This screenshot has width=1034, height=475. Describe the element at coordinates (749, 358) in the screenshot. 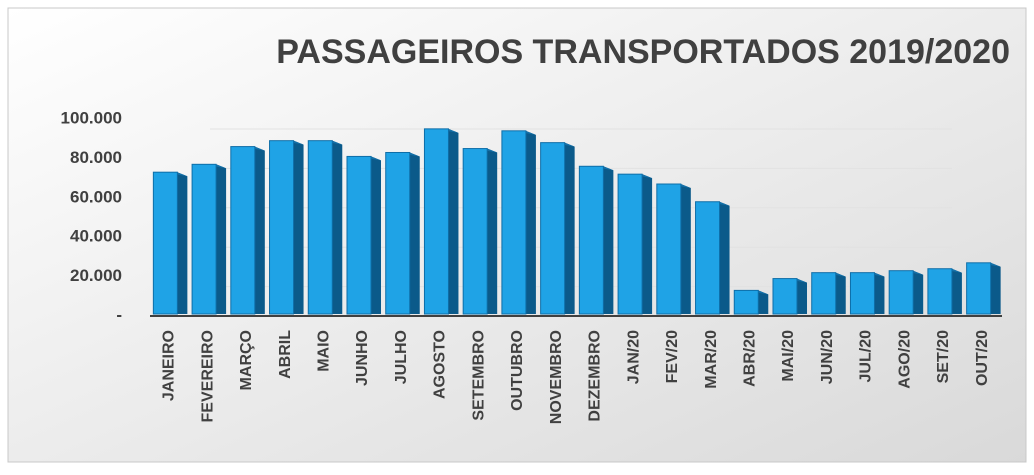

I see `x-tick-label: ABR/20` at that location.